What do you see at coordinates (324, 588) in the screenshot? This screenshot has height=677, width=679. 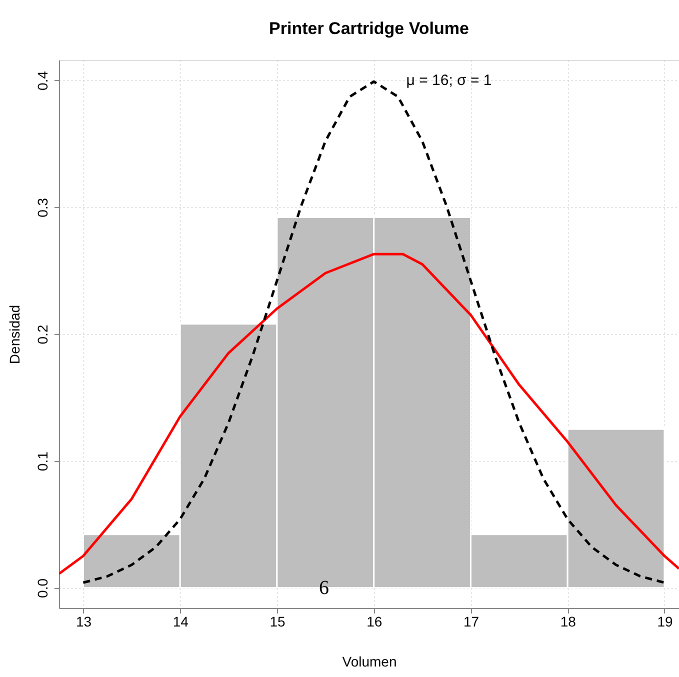 I see `annotation: 6` at bounding box center [324, 588].